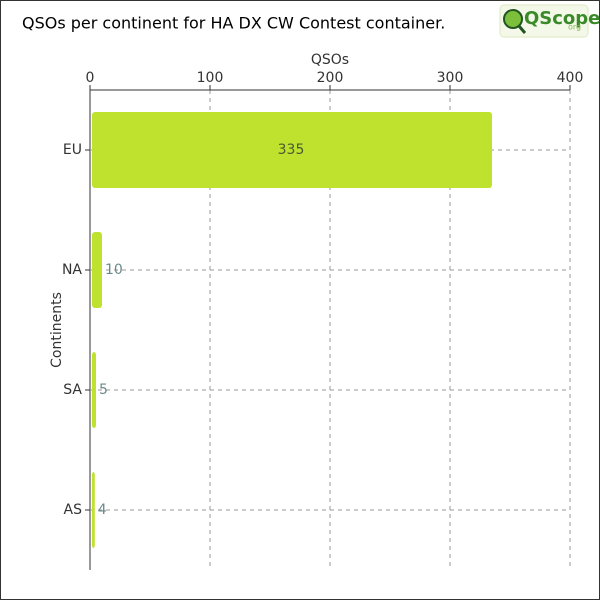  Describe the element at coordinates (72, 390) in the screenshot. I see `y-tick-label: SA` at that location.